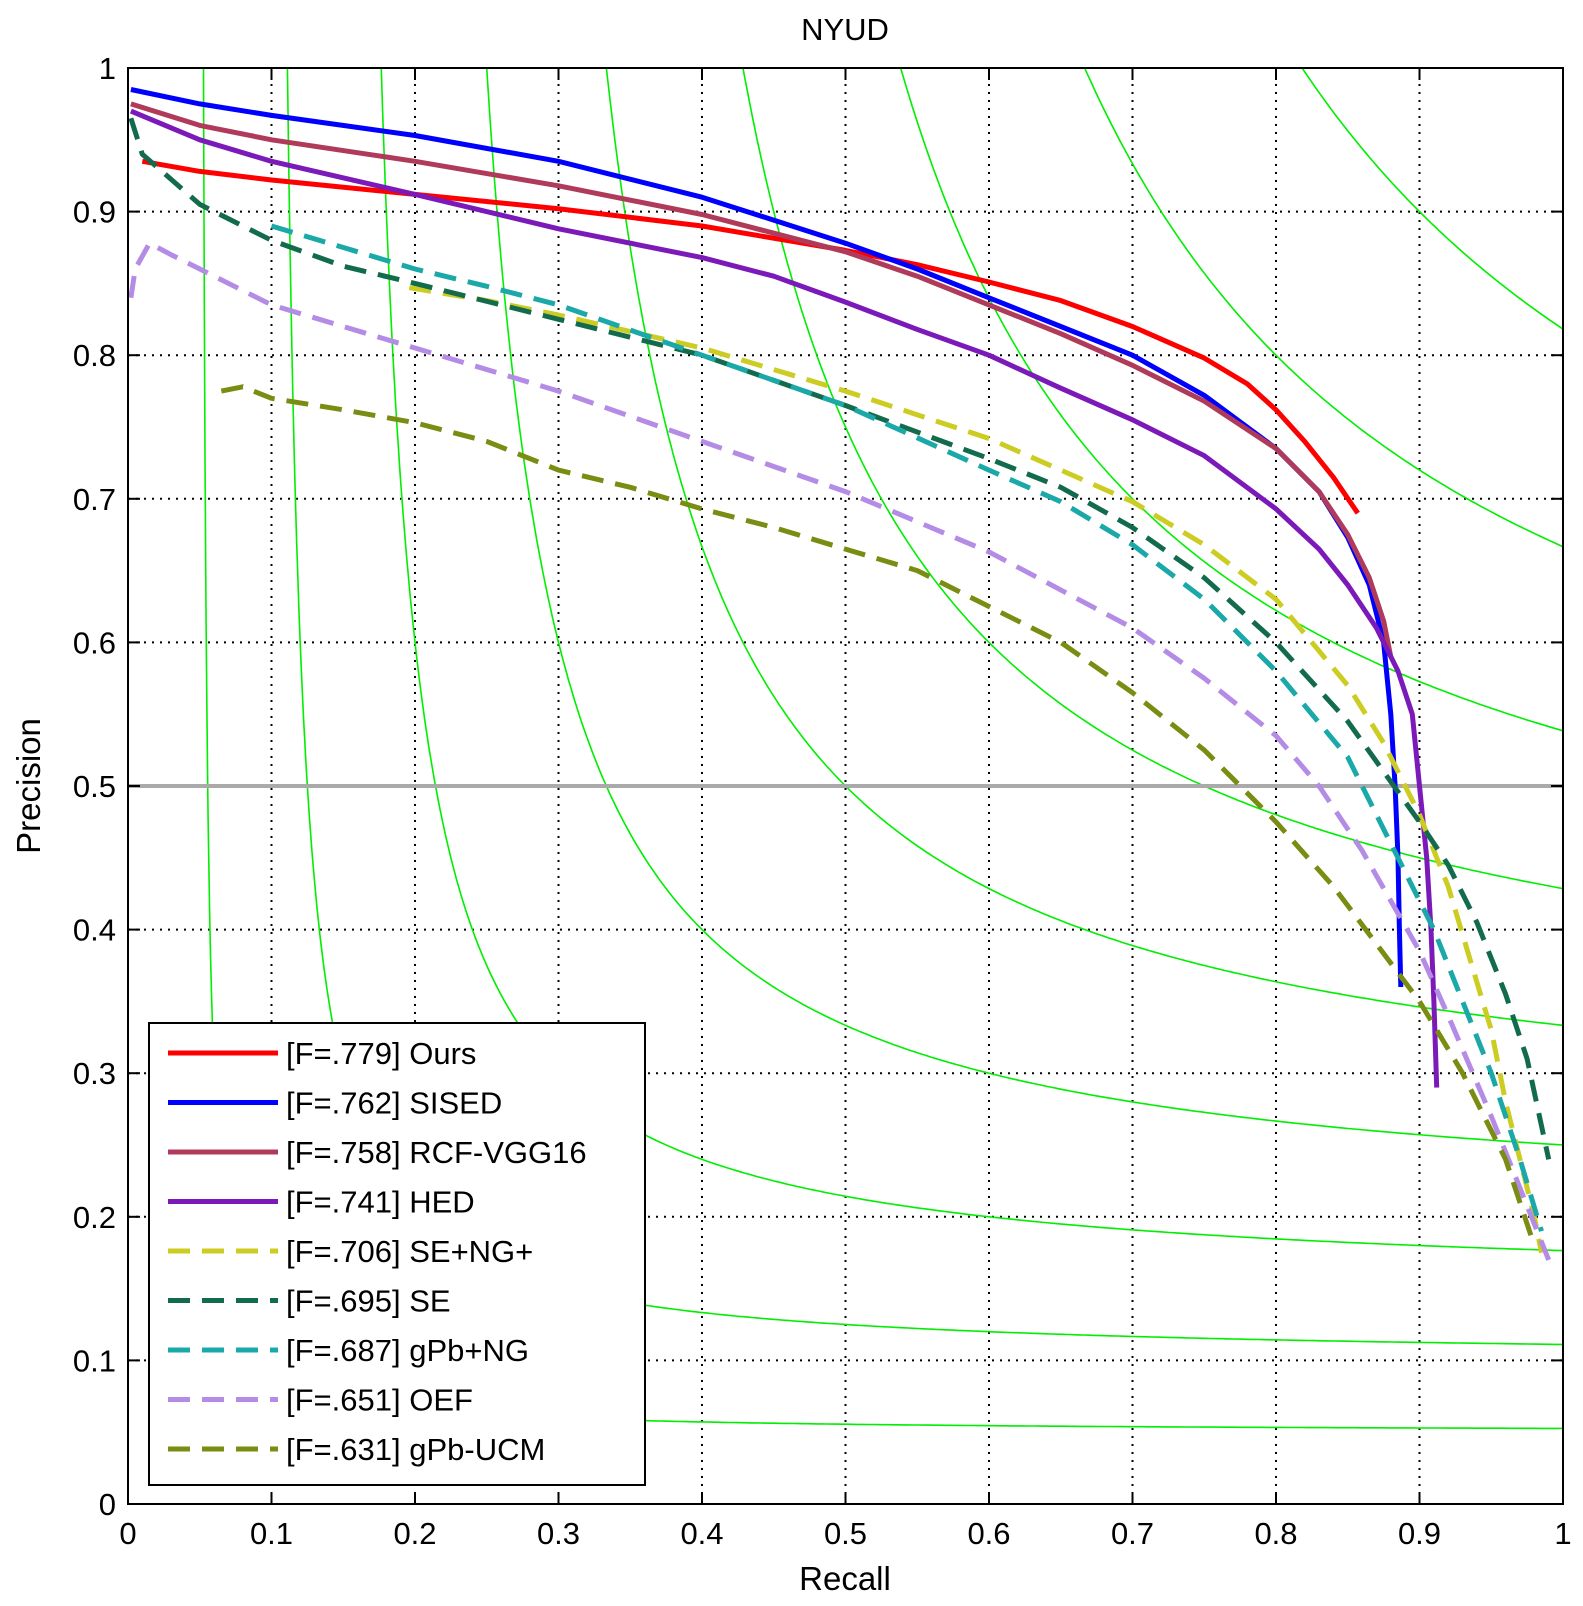  What do you see at coordinates (368, 1301) in the screenshot?
I see `legend-label: [F=.695] SE` at bounding box center [368, 1301].